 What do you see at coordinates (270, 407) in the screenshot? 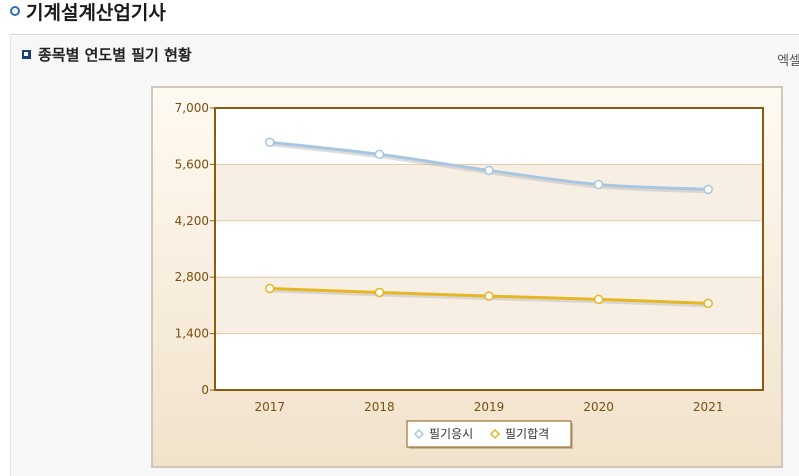
I see `x-tick-label: 2017` at bounding box center [270, 407].